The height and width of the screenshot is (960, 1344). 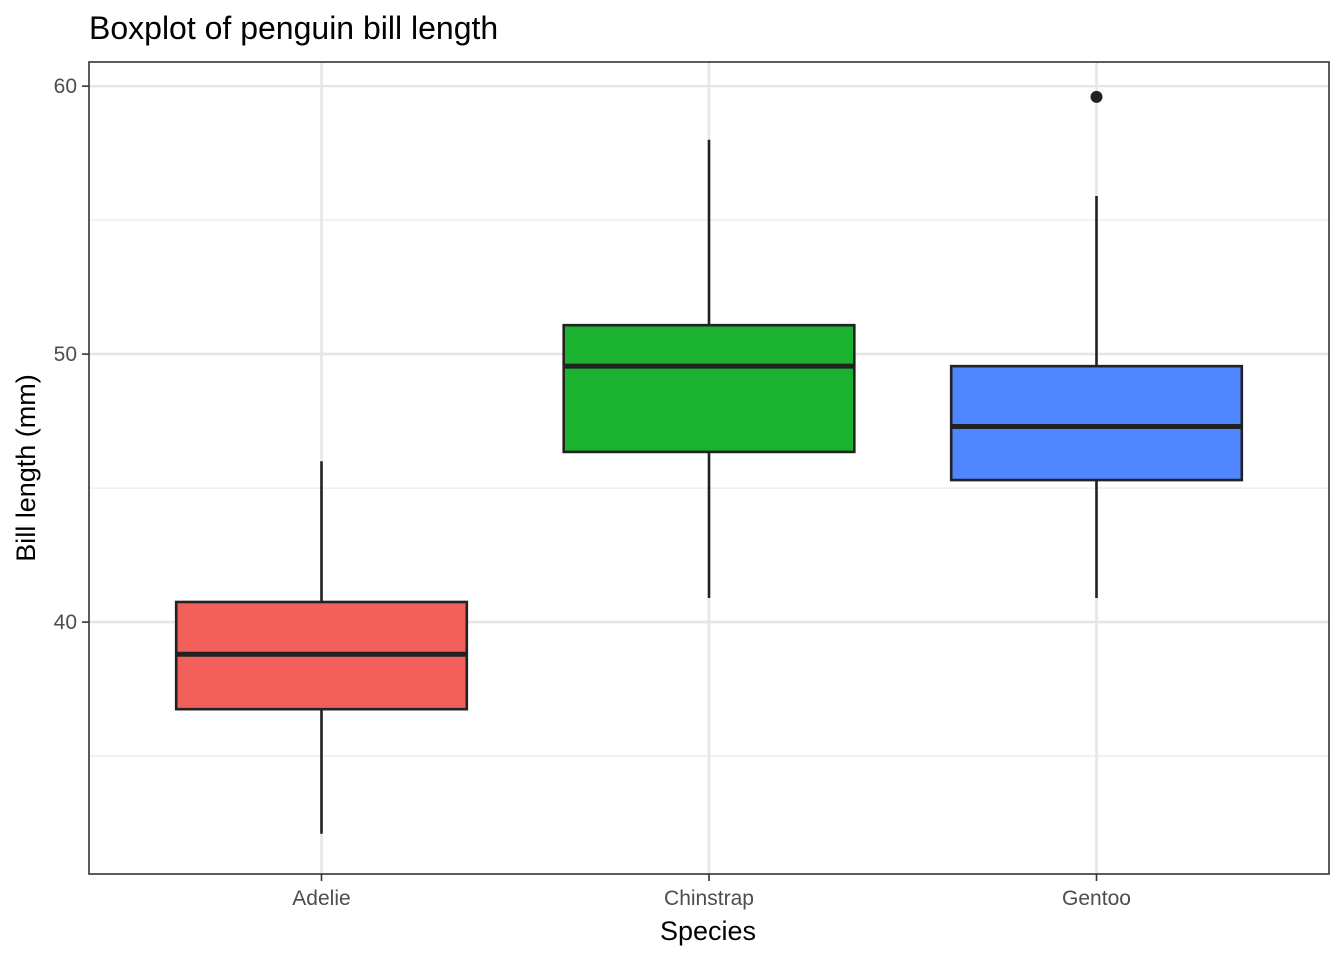 What do you see at coordinates (65, 622) in the screenshot?
I see `y-tick-label: 40` at bounding box center [65, 622].